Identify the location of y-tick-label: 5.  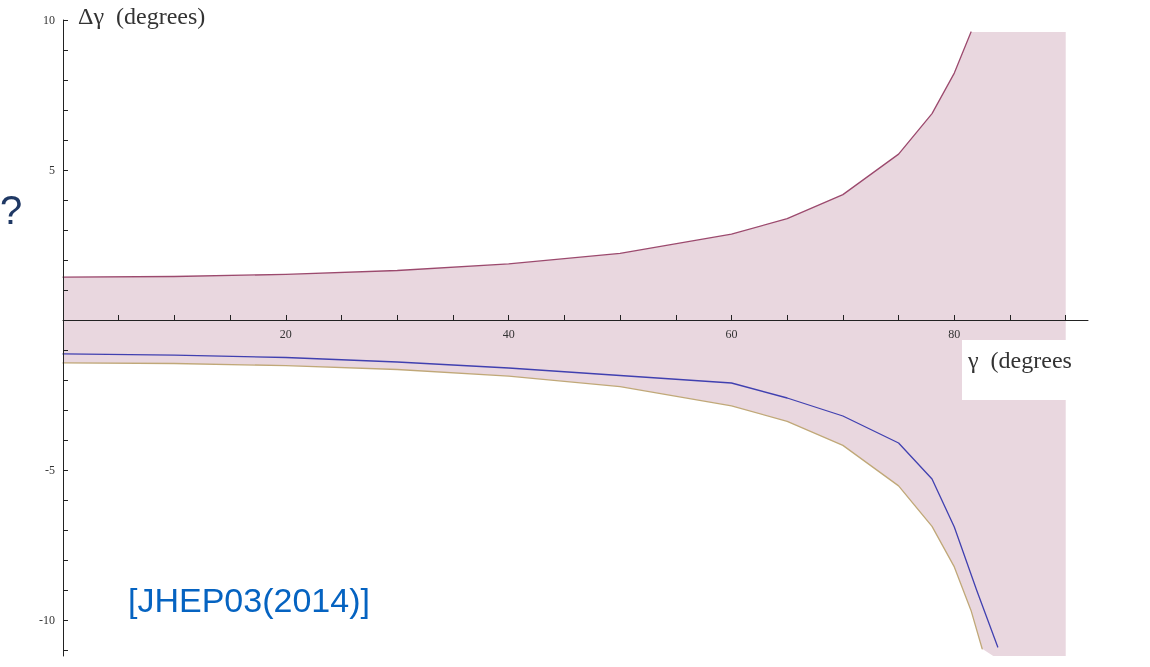
(52, 170).